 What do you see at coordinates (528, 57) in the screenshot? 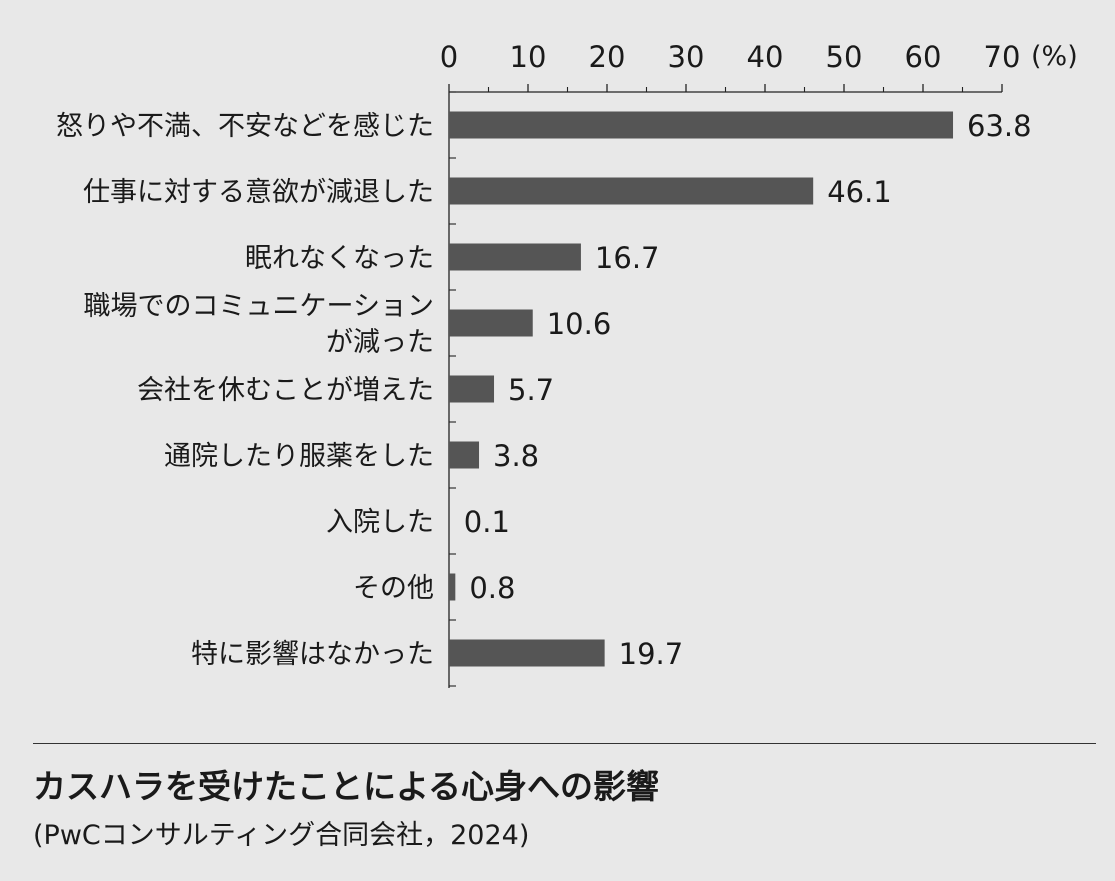
I see `x-tick-label: 10` at bounding box center [528, 57].